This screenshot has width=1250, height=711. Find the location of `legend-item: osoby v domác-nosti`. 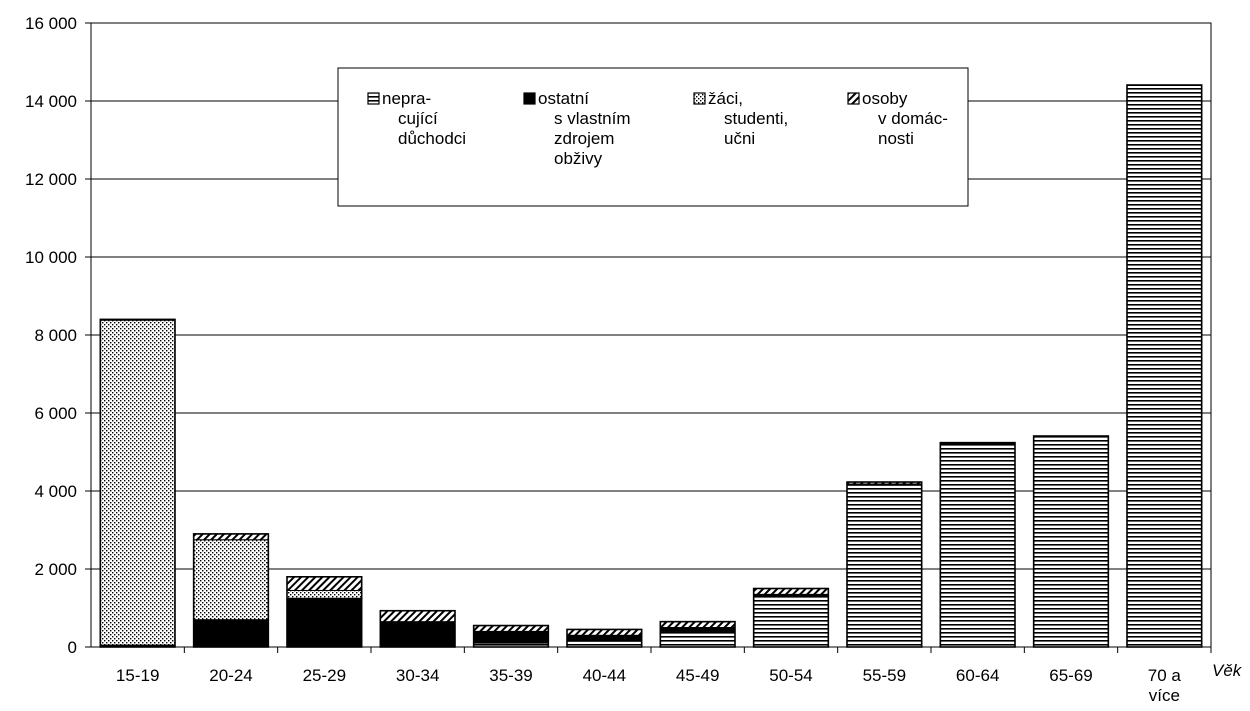

legend-item: osoby v domác-nosti is located at coordinates (897, 118).